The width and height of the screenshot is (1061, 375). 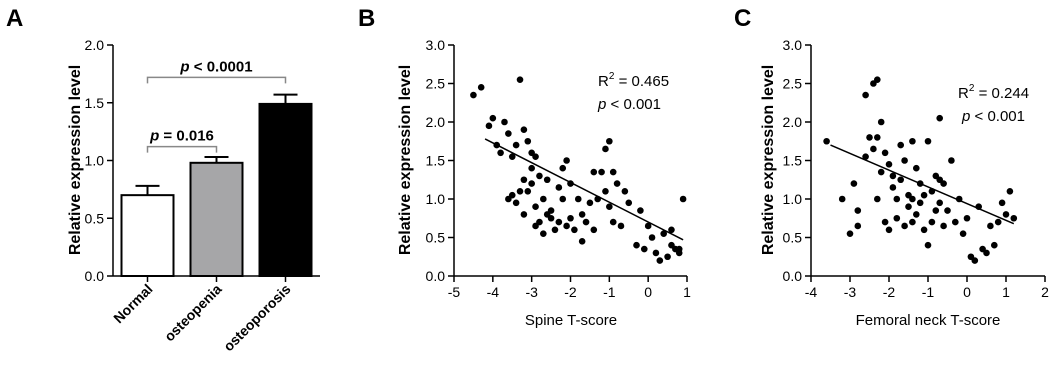 What do you see at coordinates (193, 313) in the screenshot?
I see `panel-a-category-label: osteopenia` at bounding box center [193, 313].